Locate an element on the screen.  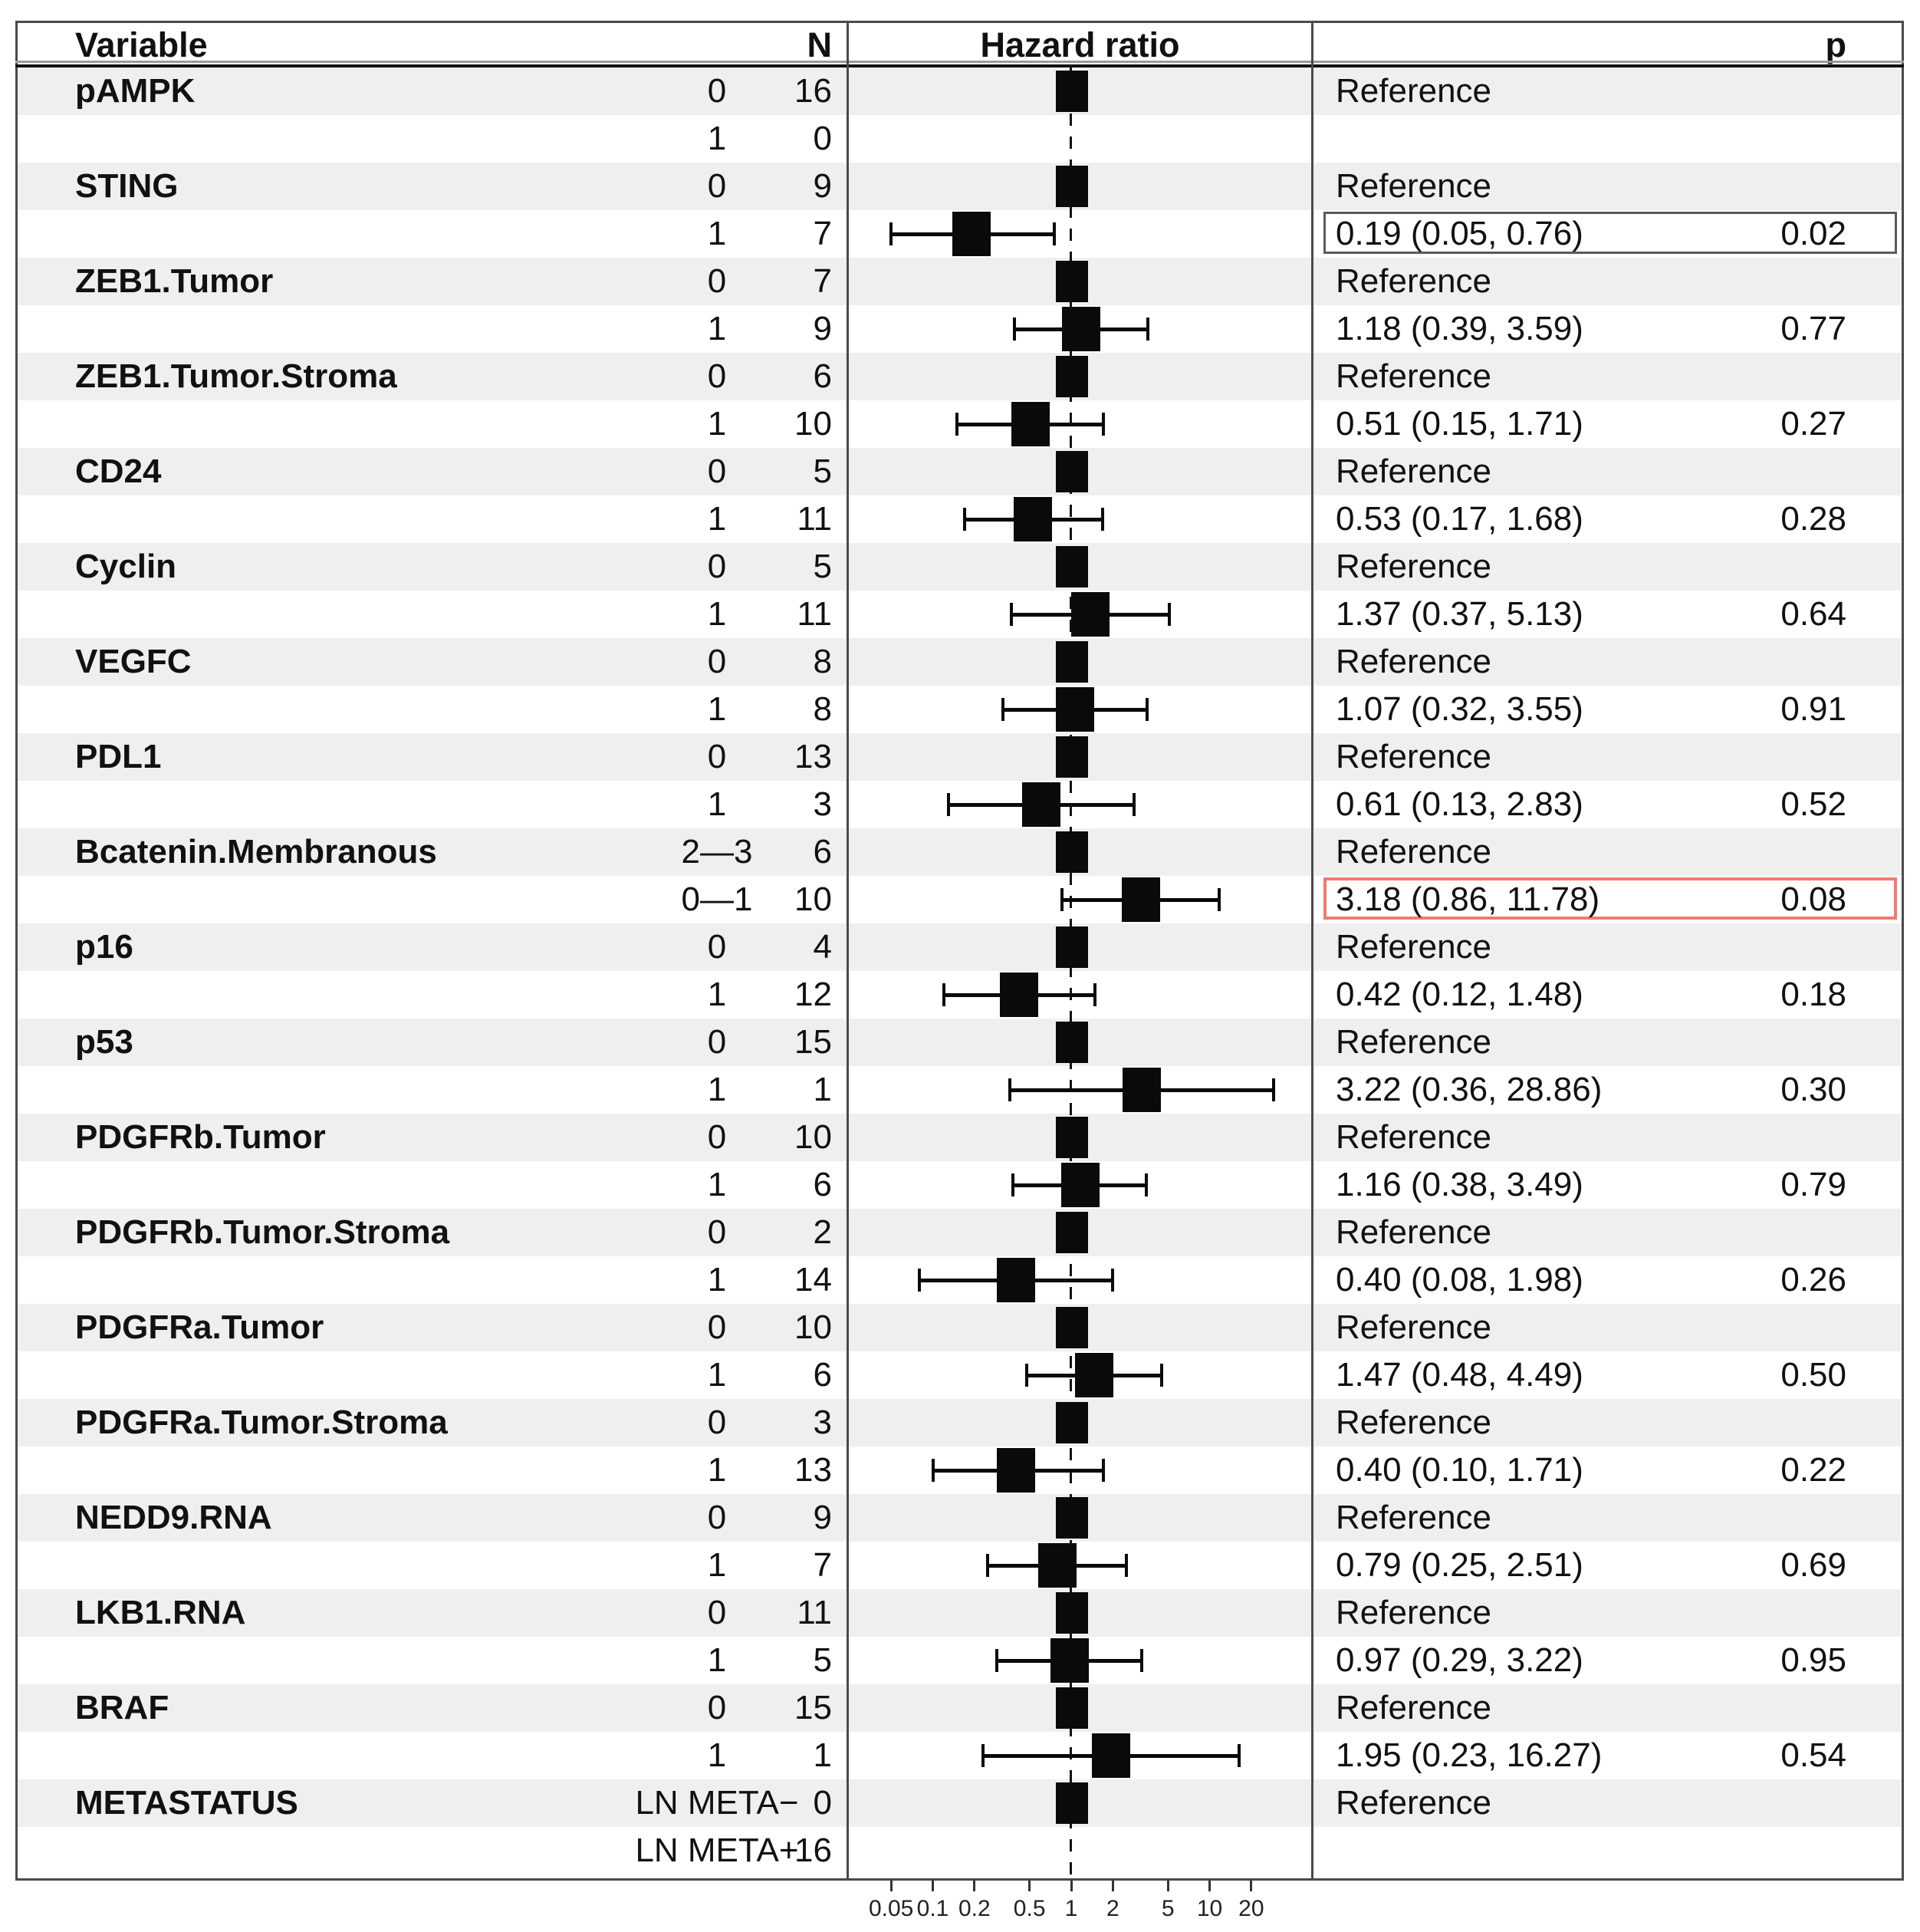
variable-label: PDGFRa.Tumor is located at coordinates (200, 1327).